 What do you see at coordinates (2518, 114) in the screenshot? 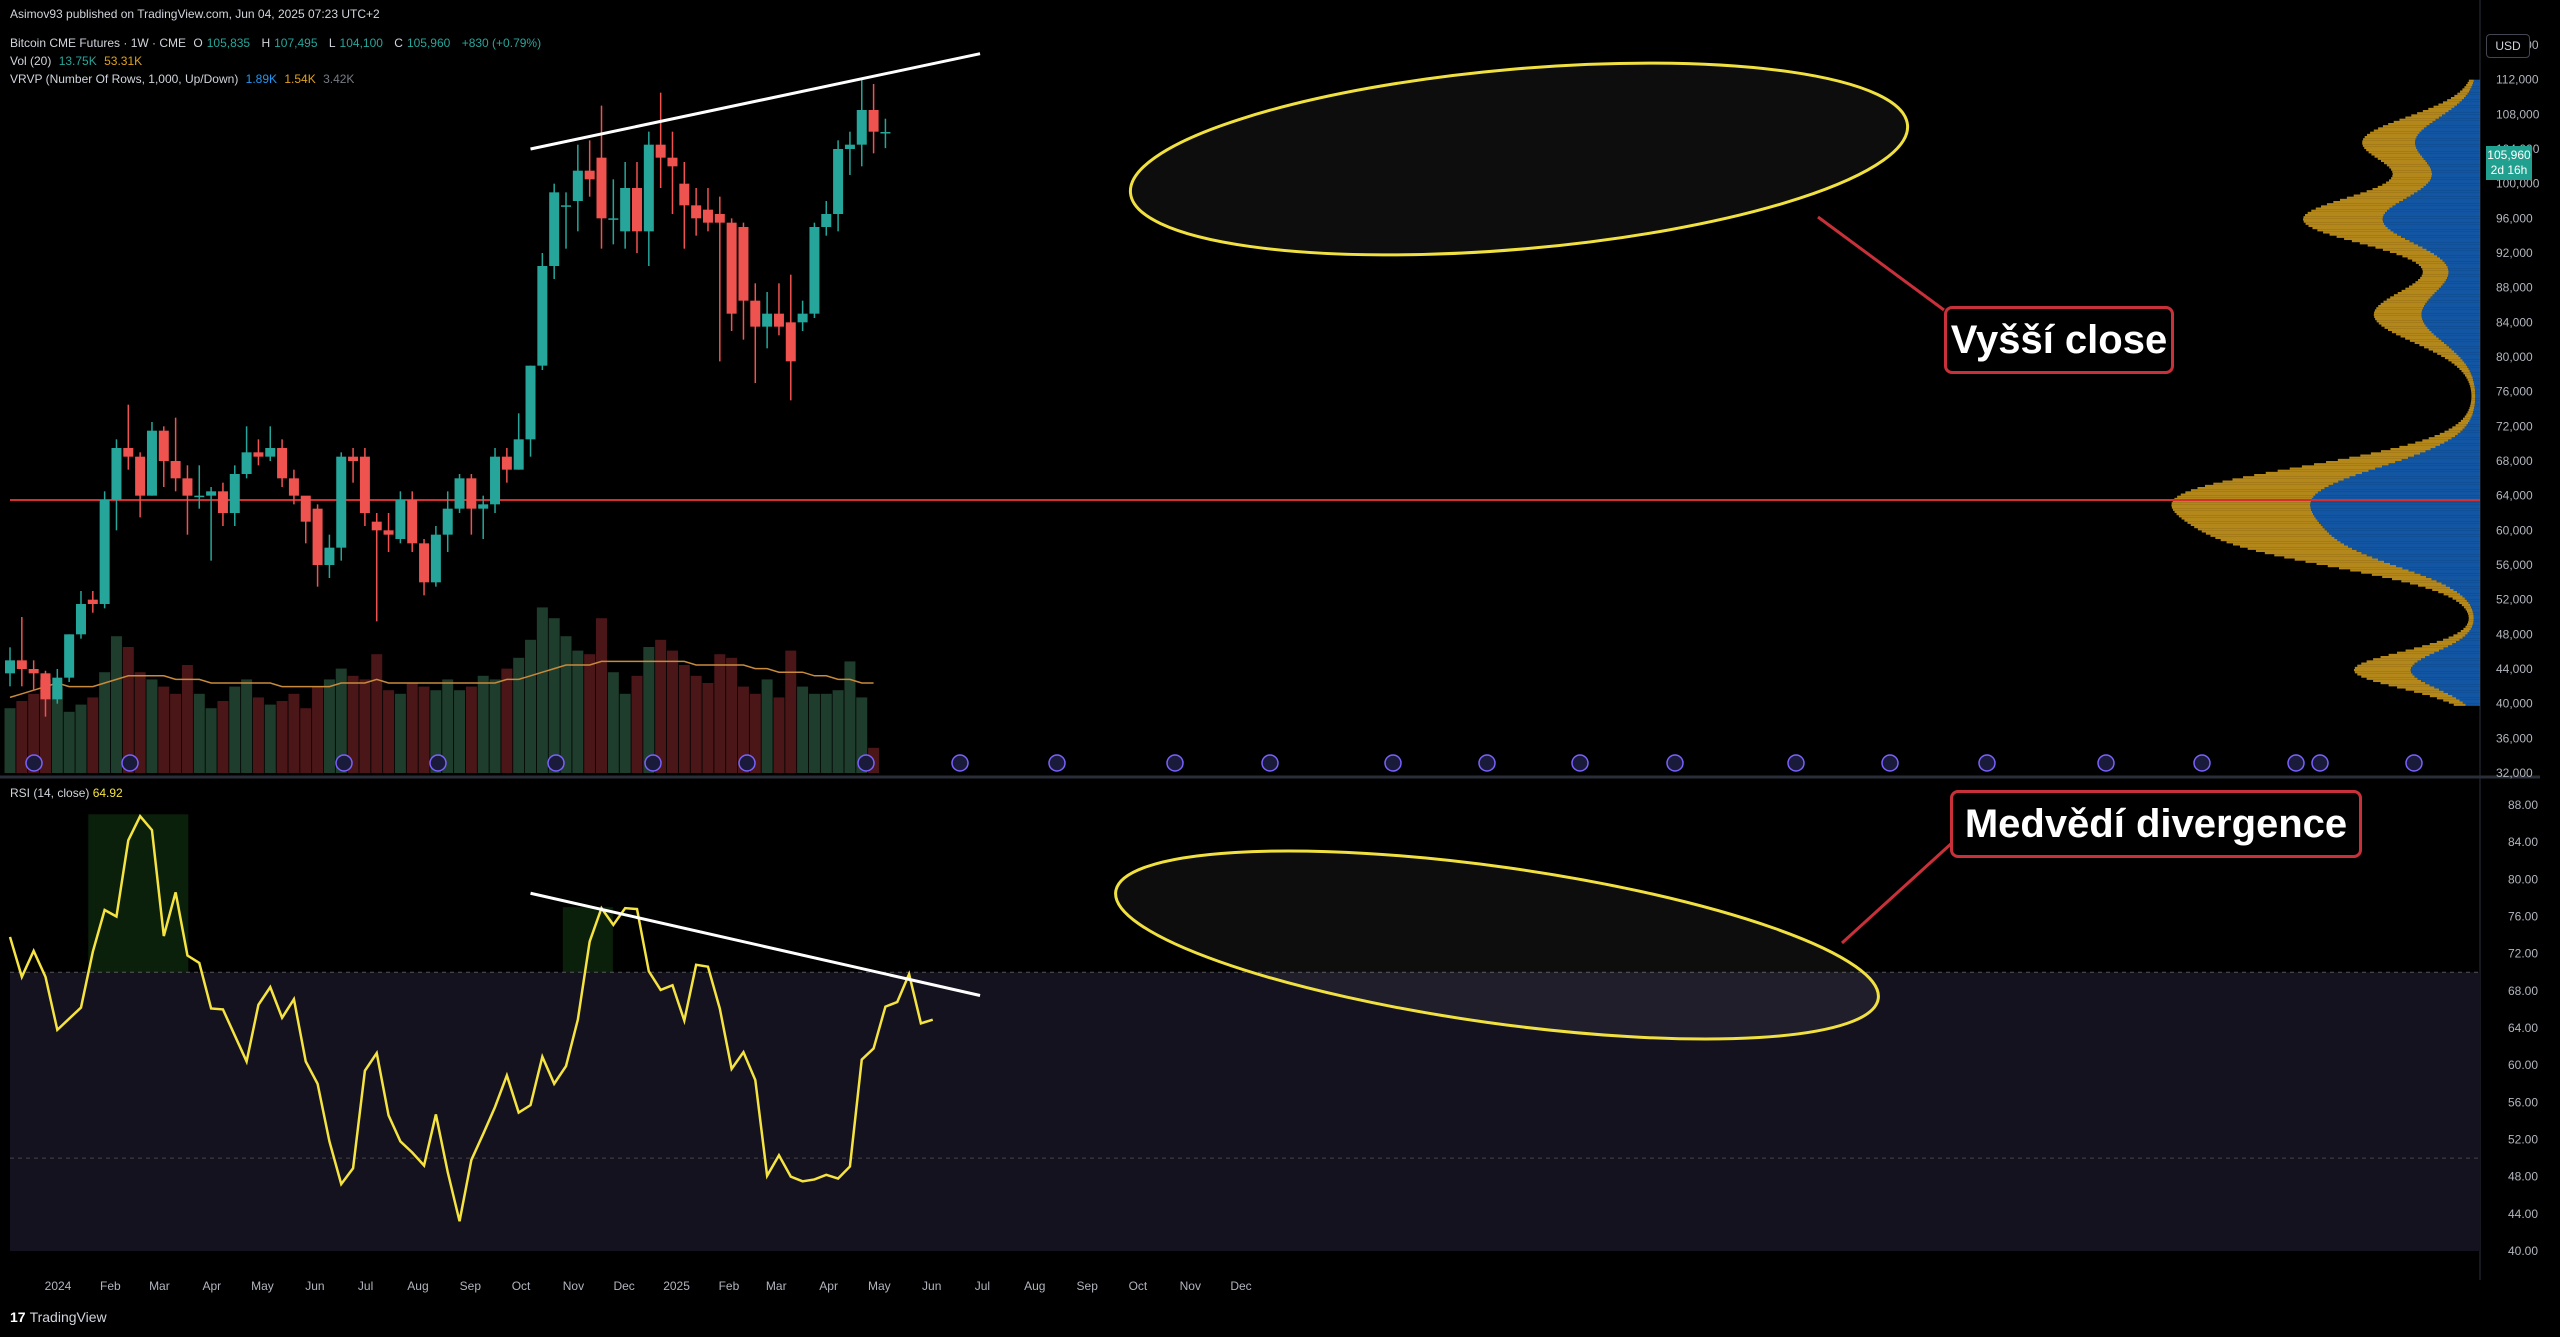
I see `price-axis-label: 108,000` at bounding box center [2518, 114].